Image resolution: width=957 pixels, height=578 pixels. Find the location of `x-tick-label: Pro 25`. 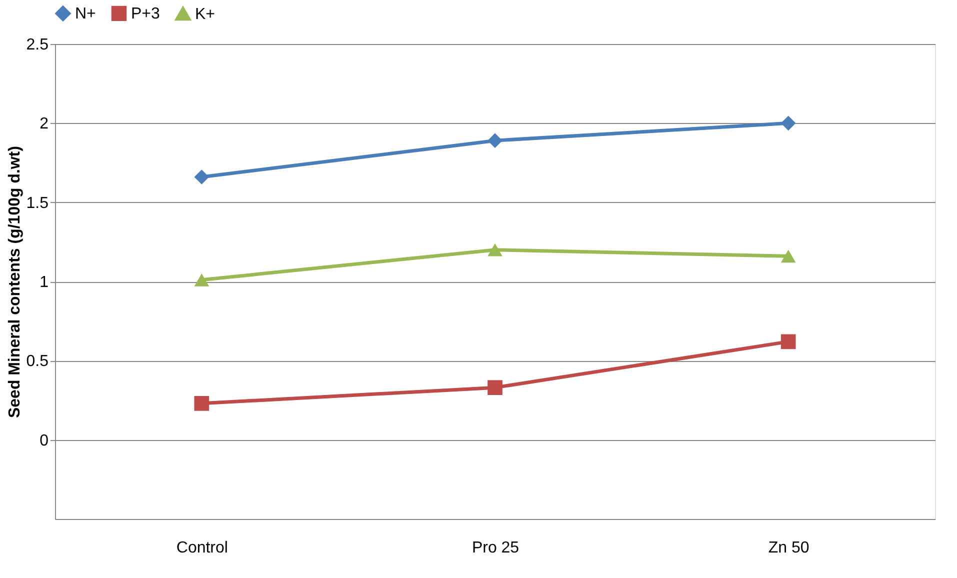

x-tick-label: Pro 25 is located at coordinates (496, 548).